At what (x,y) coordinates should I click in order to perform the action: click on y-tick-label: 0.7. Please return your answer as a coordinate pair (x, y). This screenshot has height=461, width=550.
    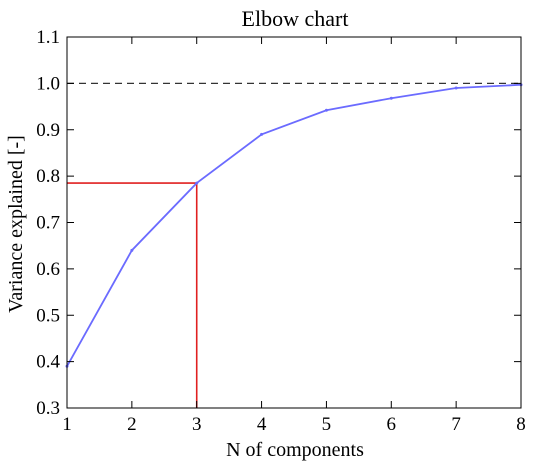
    Looking at the image, I should click on (48, 223).